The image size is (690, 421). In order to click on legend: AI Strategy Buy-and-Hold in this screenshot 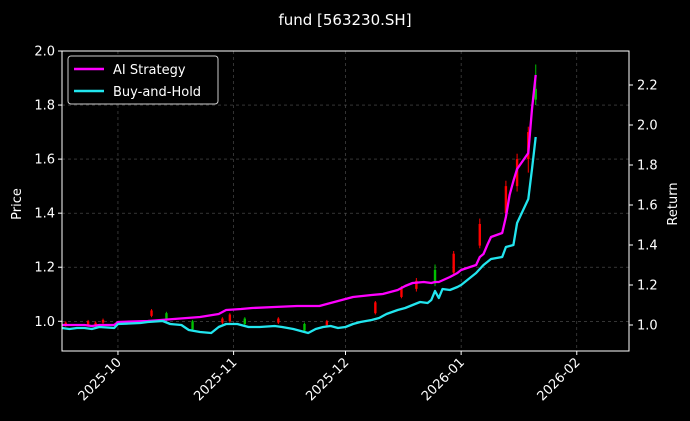, I will do `click(143, 80)`.